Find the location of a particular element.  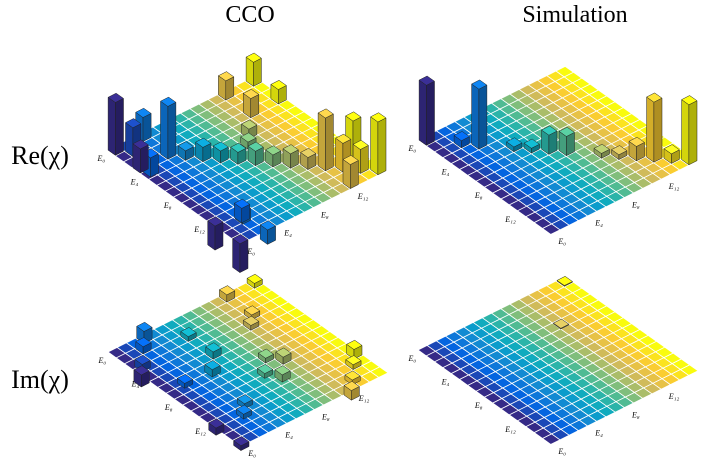

column-title: Simulation is located at coordinates (574, 15).